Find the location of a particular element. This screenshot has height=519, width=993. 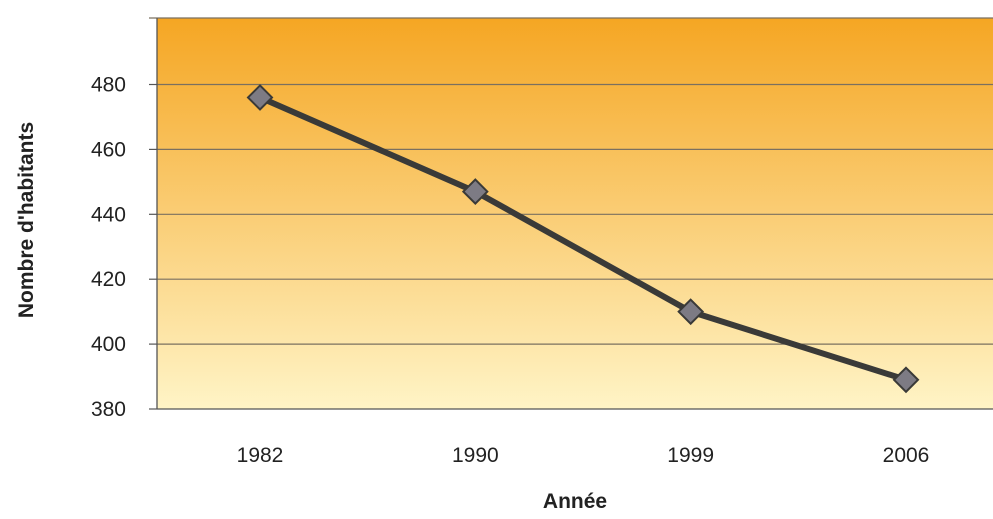

data-point-1982 is located at coordinates (260, 97).